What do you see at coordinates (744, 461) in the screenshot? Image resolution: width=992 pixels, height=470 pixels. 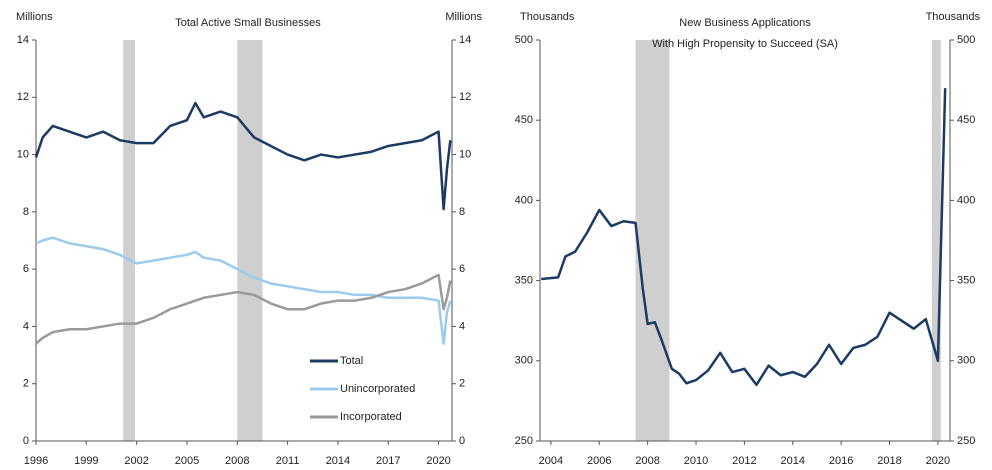 I see `x-tick-label: 2012` at bounding box center [744, 461].